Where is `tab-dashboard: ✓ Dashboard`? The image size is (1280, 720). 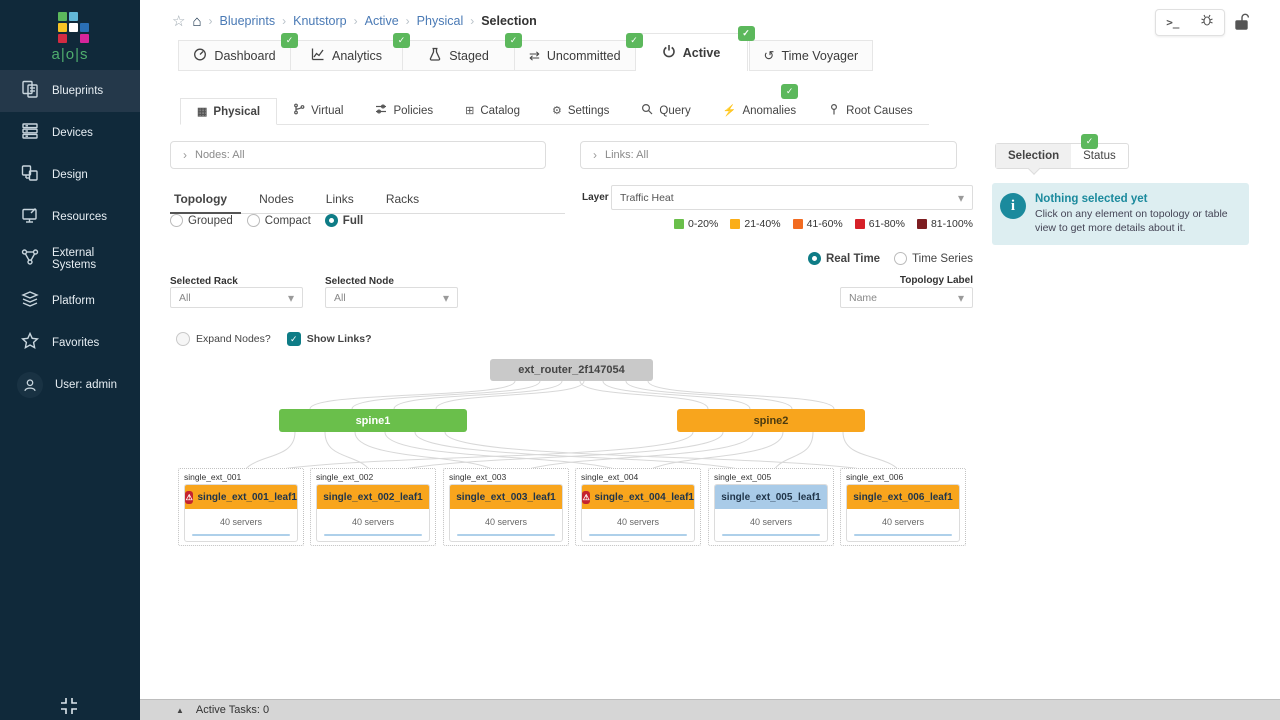
tab-dashboard: ✓ Dashboard is located at coordinates (238, 52).